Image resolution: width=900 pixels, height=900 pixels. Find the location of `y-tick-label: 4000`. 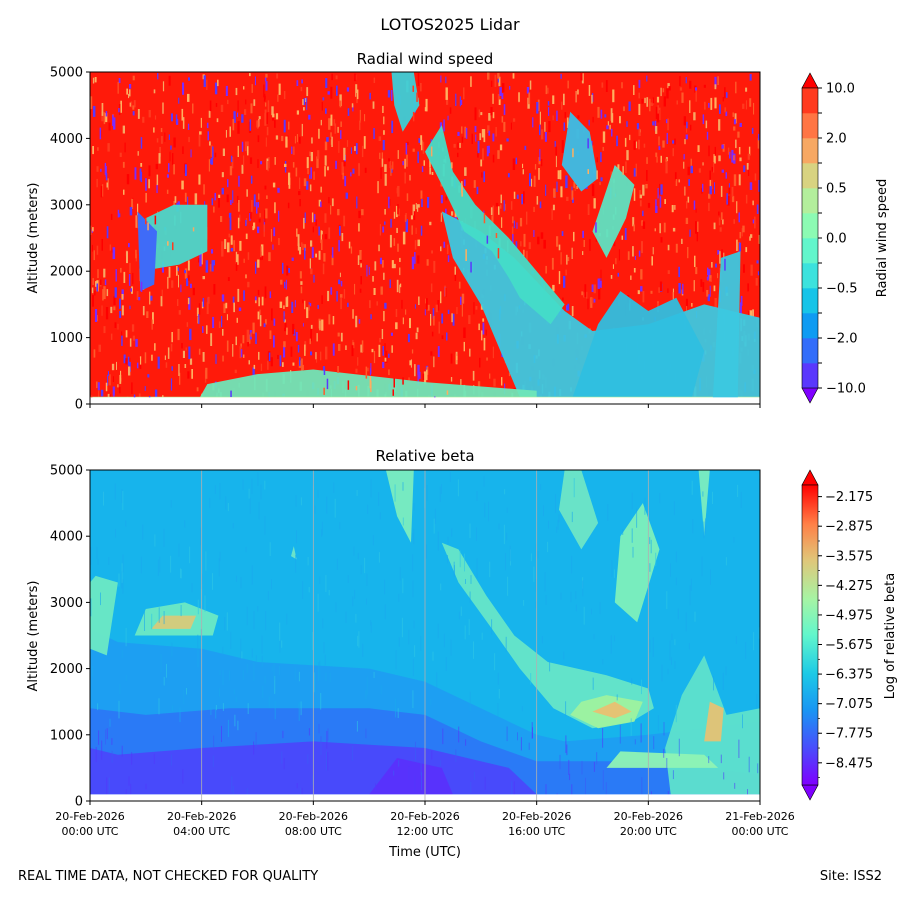

y-tick-label: 4000 is located at coordinates (66, 139).